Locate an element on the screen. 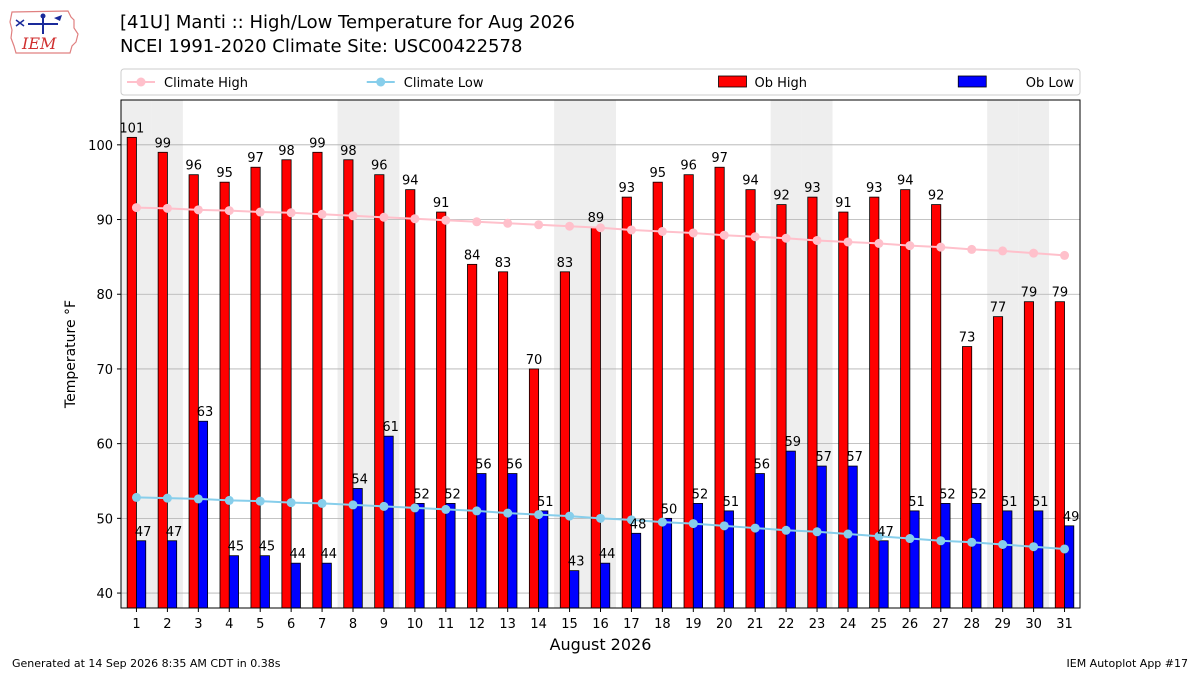  ob-high-label: 95 is located at coordinates (657, 173).